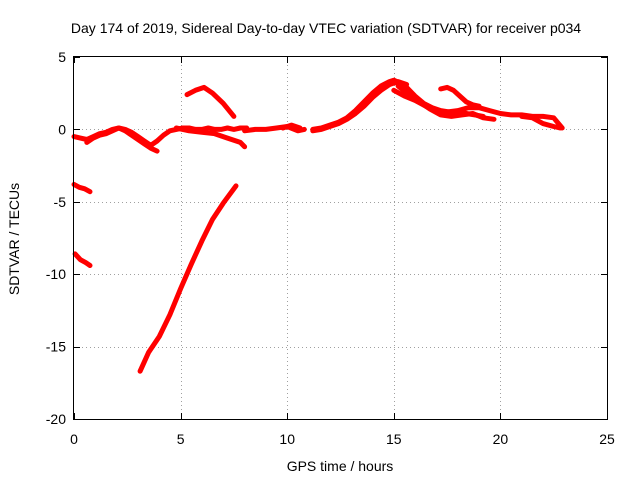  I want to click on x-tick-label: 5, so click(181, 439).